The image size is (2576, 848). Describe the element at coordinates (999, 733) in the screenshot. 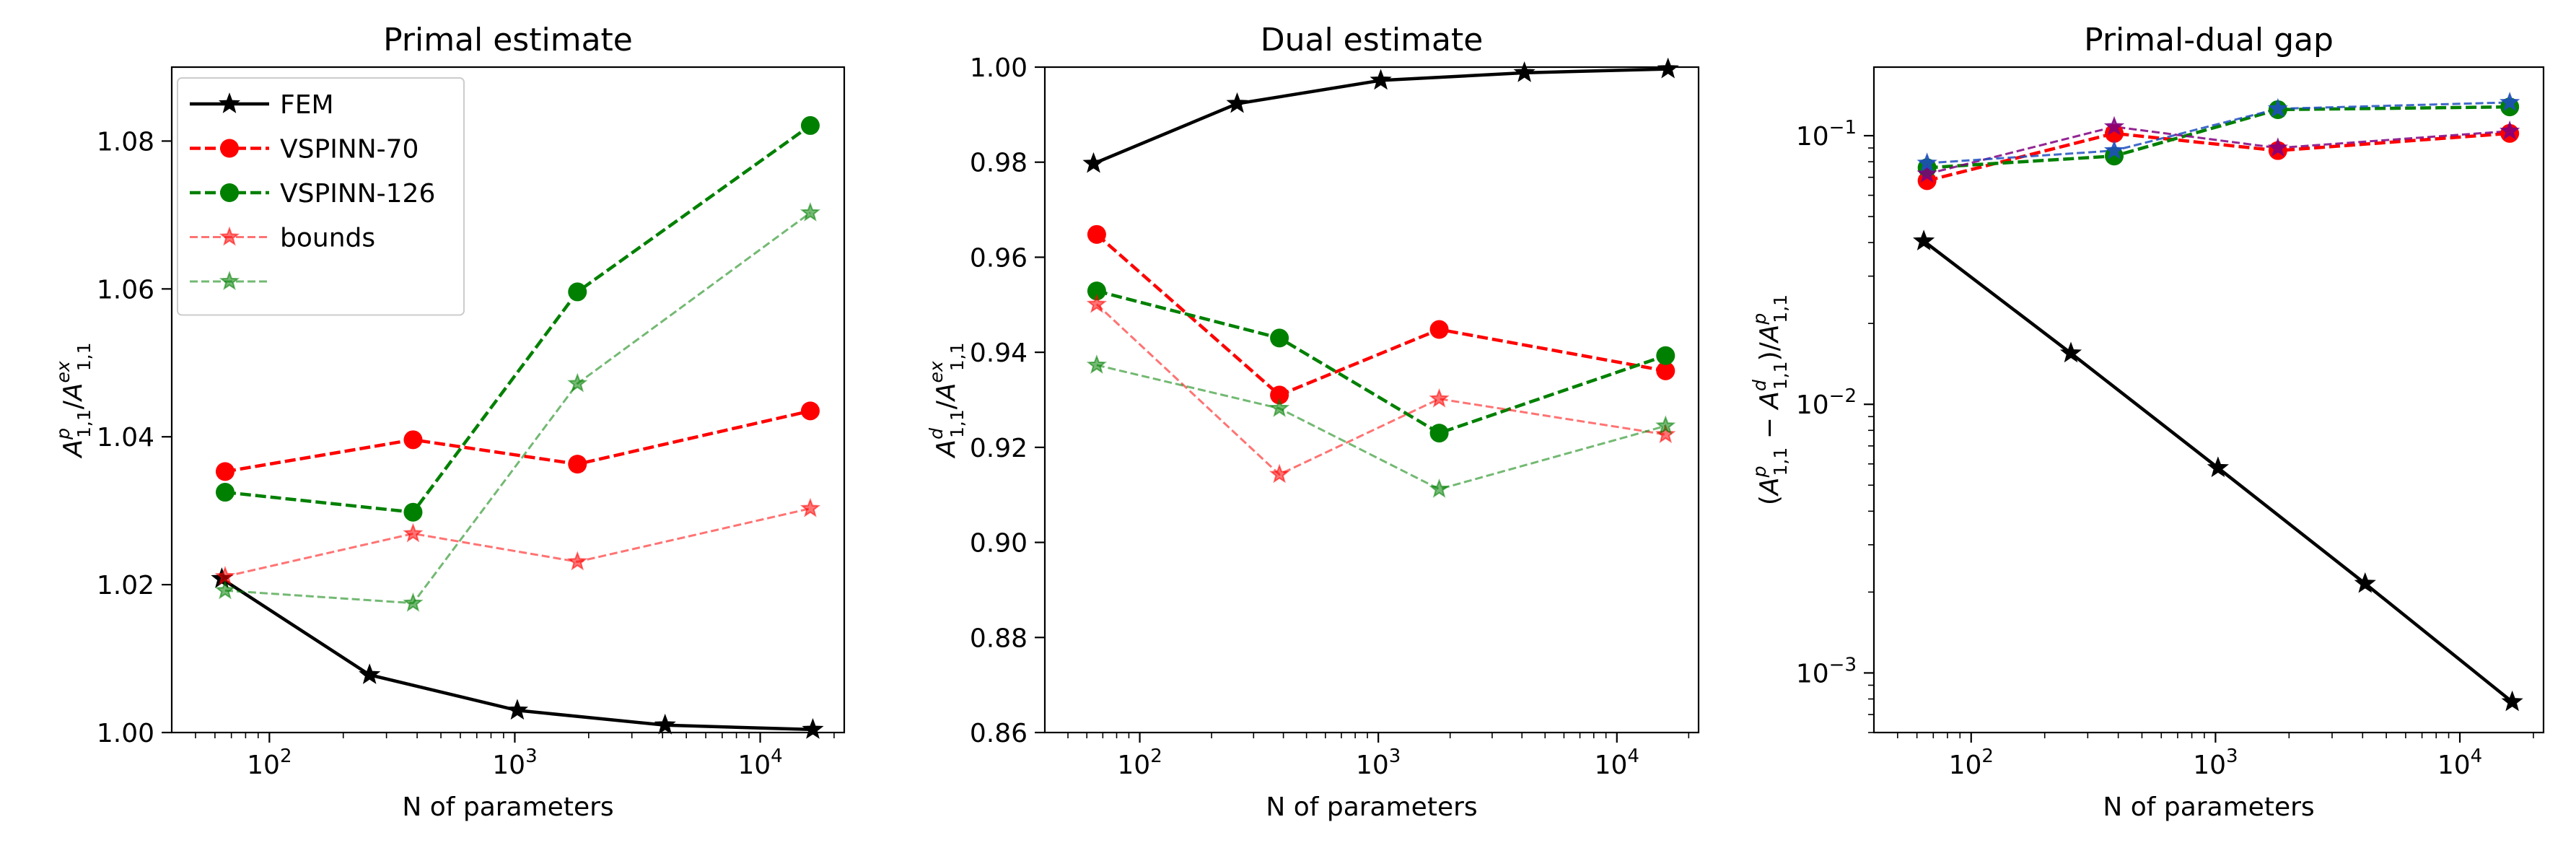

I see `y-tick-label: 0.86` at that location.